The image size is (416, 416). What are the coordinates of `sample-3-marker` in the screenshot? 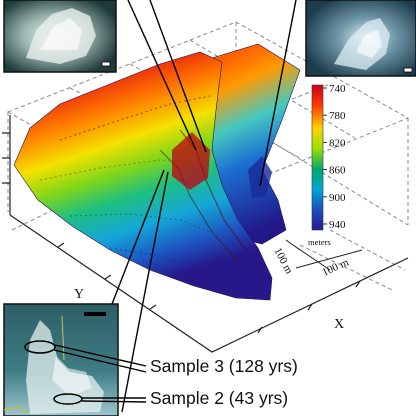 It's located at (40, 347).